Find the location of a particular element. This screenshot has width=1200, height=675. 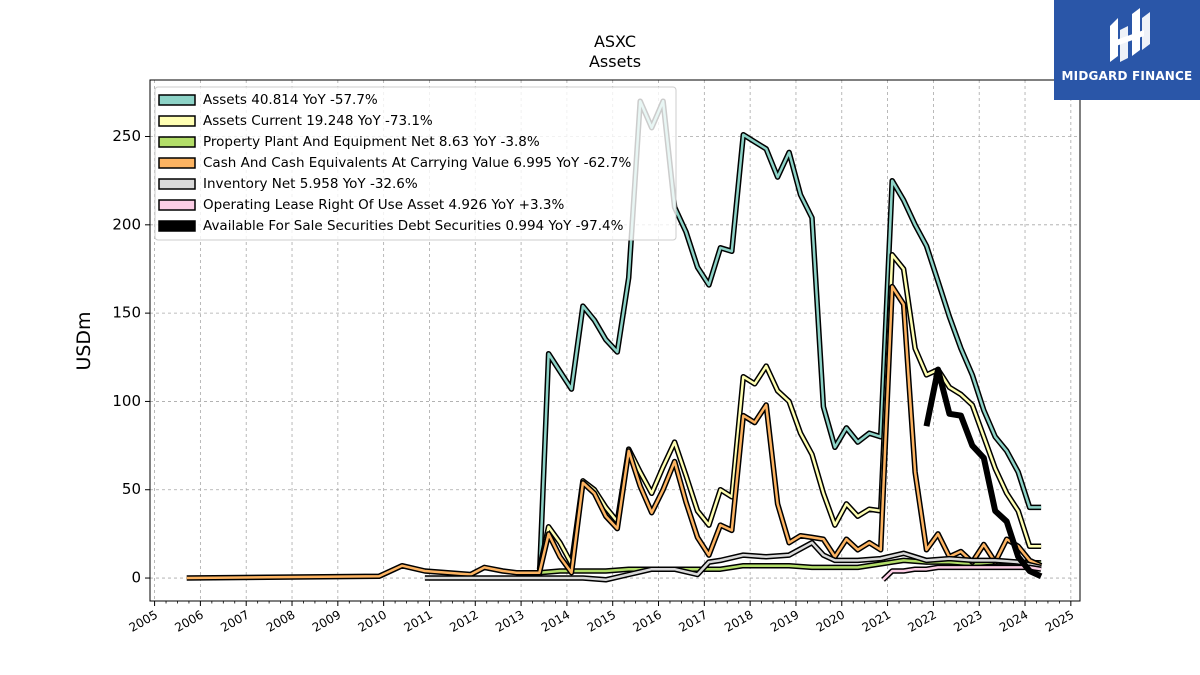

brand-logo: MIDGARD FINANCE is located at coordinates (1127, 50).